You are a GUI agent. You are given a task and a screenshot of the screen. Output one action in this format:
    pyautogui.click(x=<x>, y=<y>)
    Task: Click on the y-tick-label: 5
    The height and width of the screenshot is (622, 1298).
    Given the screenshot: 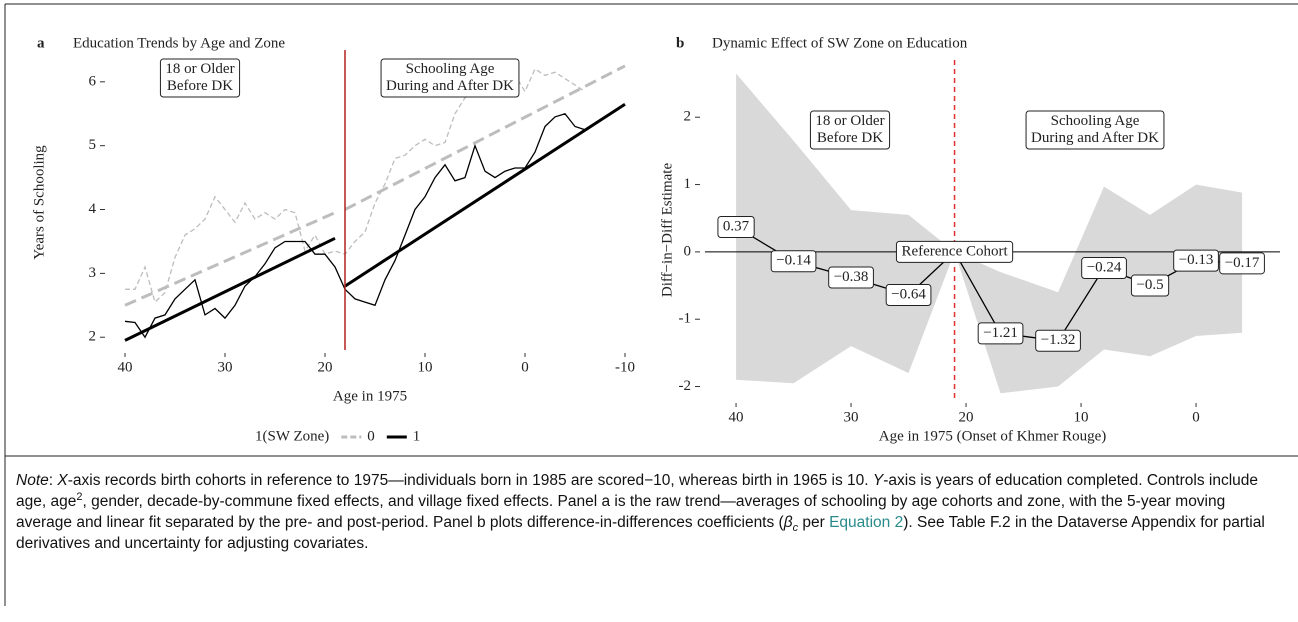 What is the action you would take?
    pyautogui.click(x=93, y=145)
    